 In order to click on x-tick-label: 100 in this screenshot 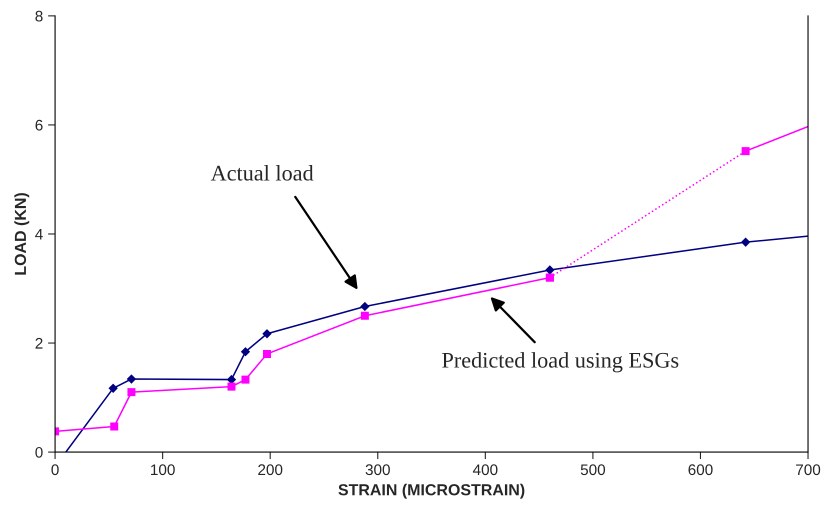, I will do `click(163, 470)`.